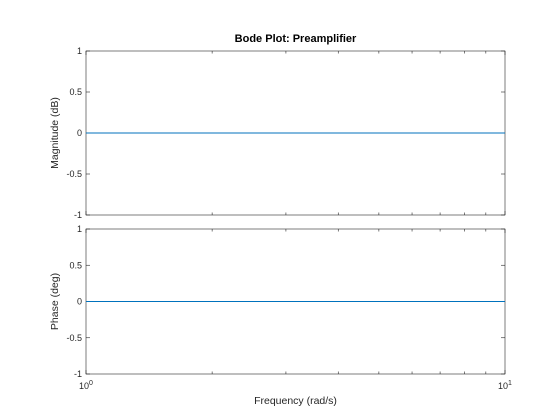 This screenshot has width=560, height=420. I want to click on chart-title: Bode Plot: Preamplifier, so click(296, 39).